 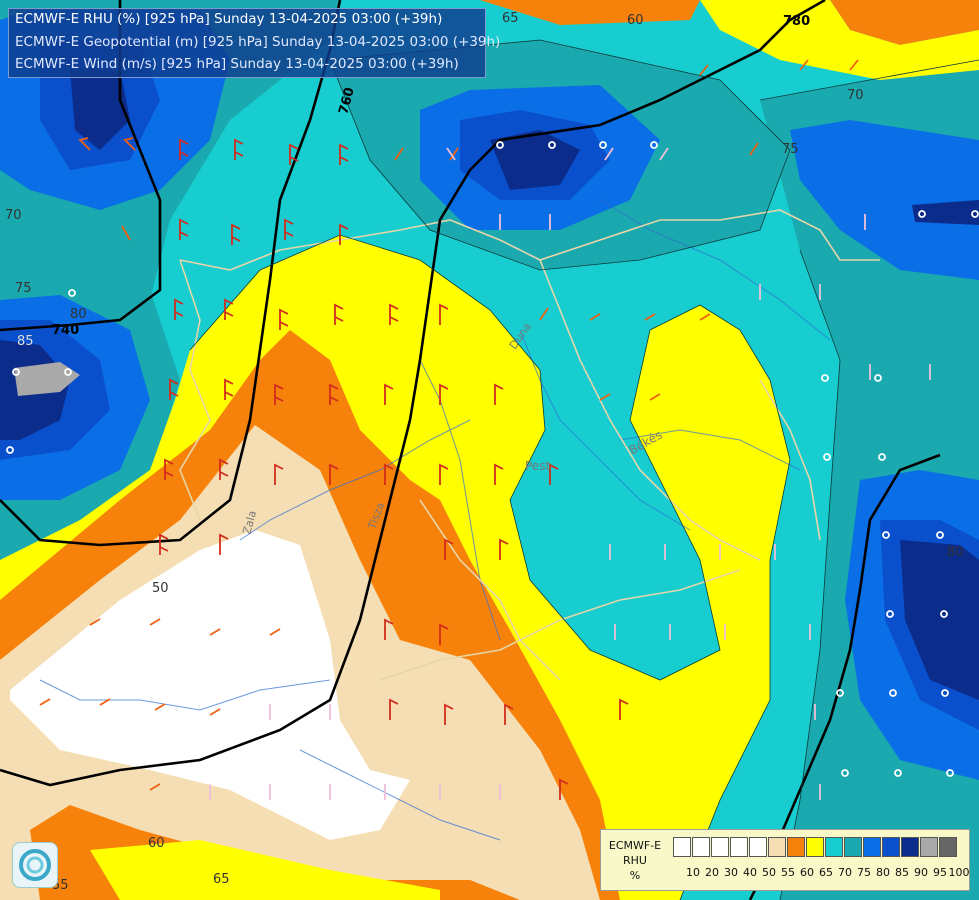 What do you see at coordinates (769, 872) in the screenshot?
I see `legend-tick: 50` at bounding box center [769, 872].